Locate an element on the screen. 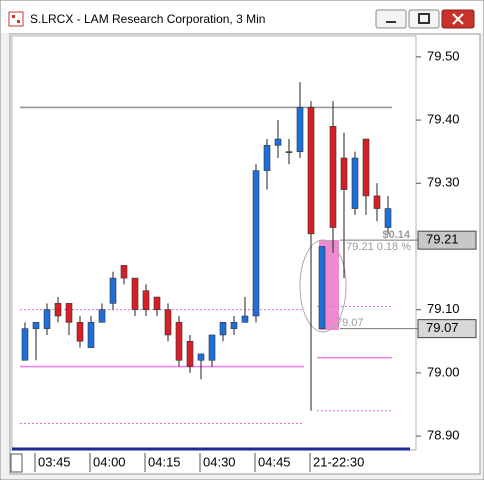 The image size is (484, 480). price-marker-label: 79.21 is located at coordinates (442, 239).